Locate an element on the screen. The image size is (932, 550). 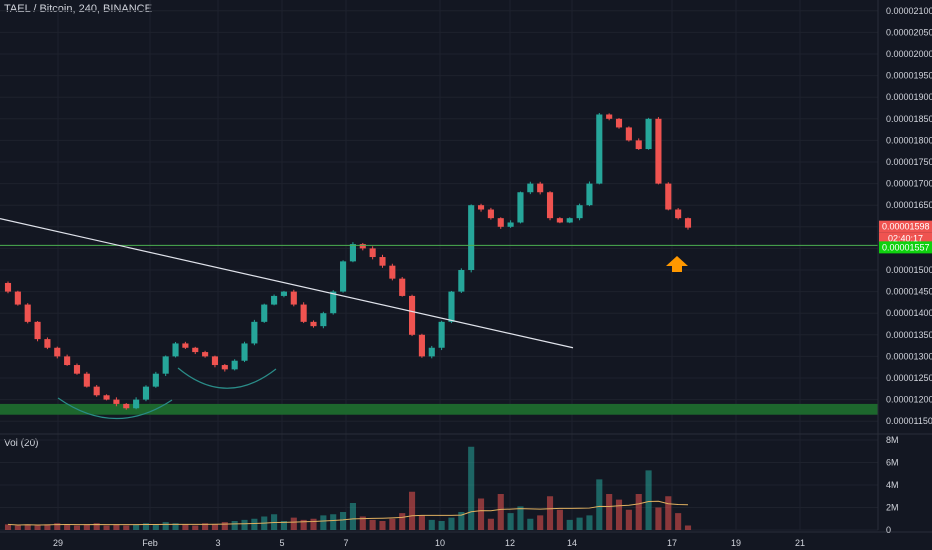
line-price-label: 0.00001557 is located at coordinates (906, 247).